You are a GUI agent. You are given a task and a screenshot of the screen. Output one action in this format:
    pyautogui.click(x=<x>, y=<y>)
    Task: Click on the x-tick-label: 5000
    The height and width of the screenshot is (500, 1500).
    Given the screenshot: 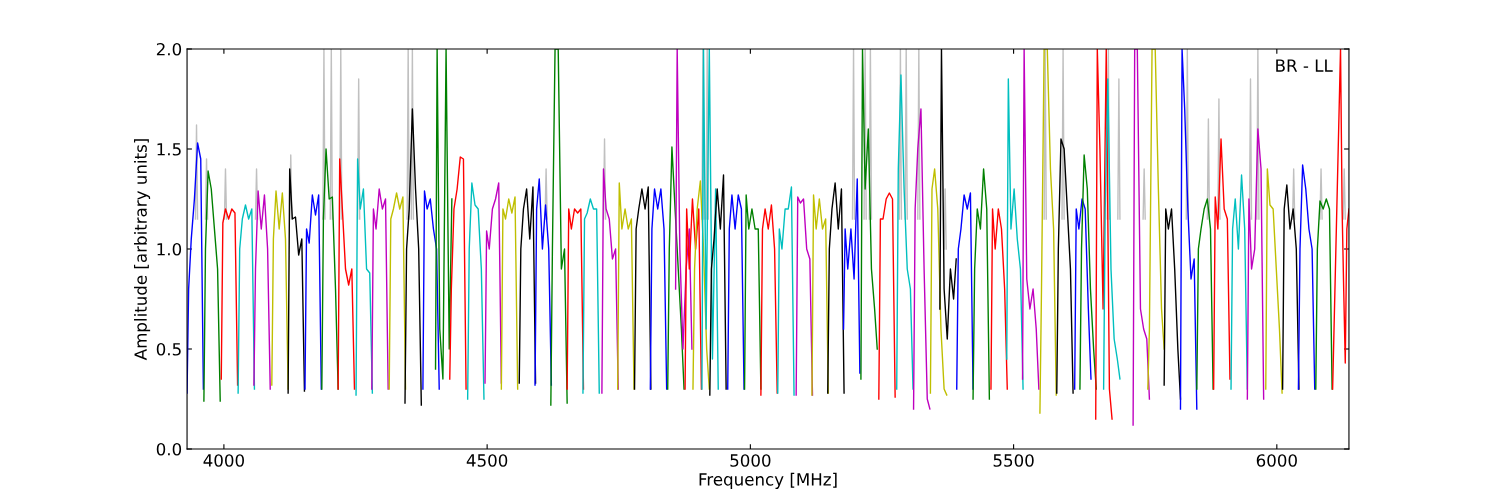 What is the action you would take?
    pyautogui.click(x=750, y=460)
    